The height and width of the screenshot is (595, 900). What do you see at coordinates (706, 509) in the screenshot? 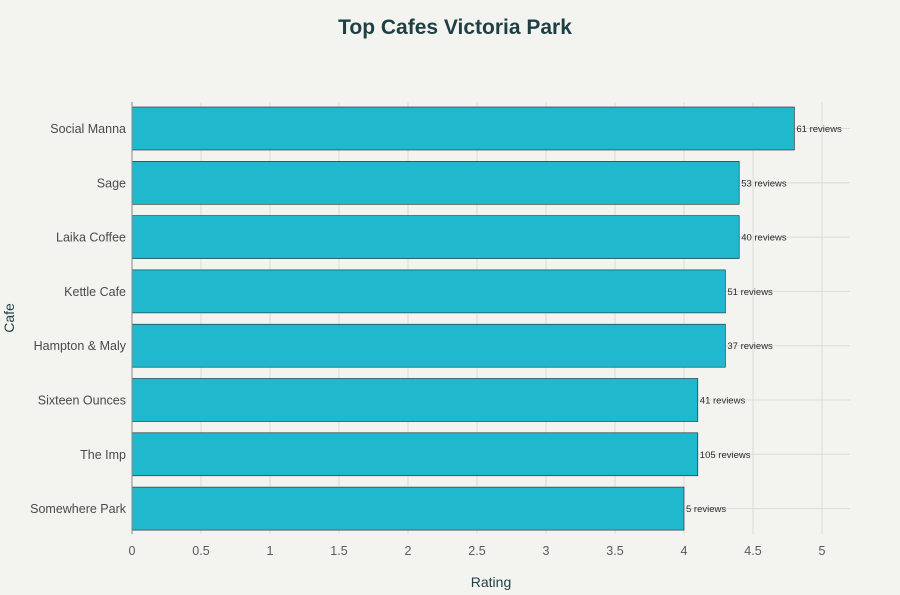
I see `data-label: 5 reviews` at bounding box center [706, 509].